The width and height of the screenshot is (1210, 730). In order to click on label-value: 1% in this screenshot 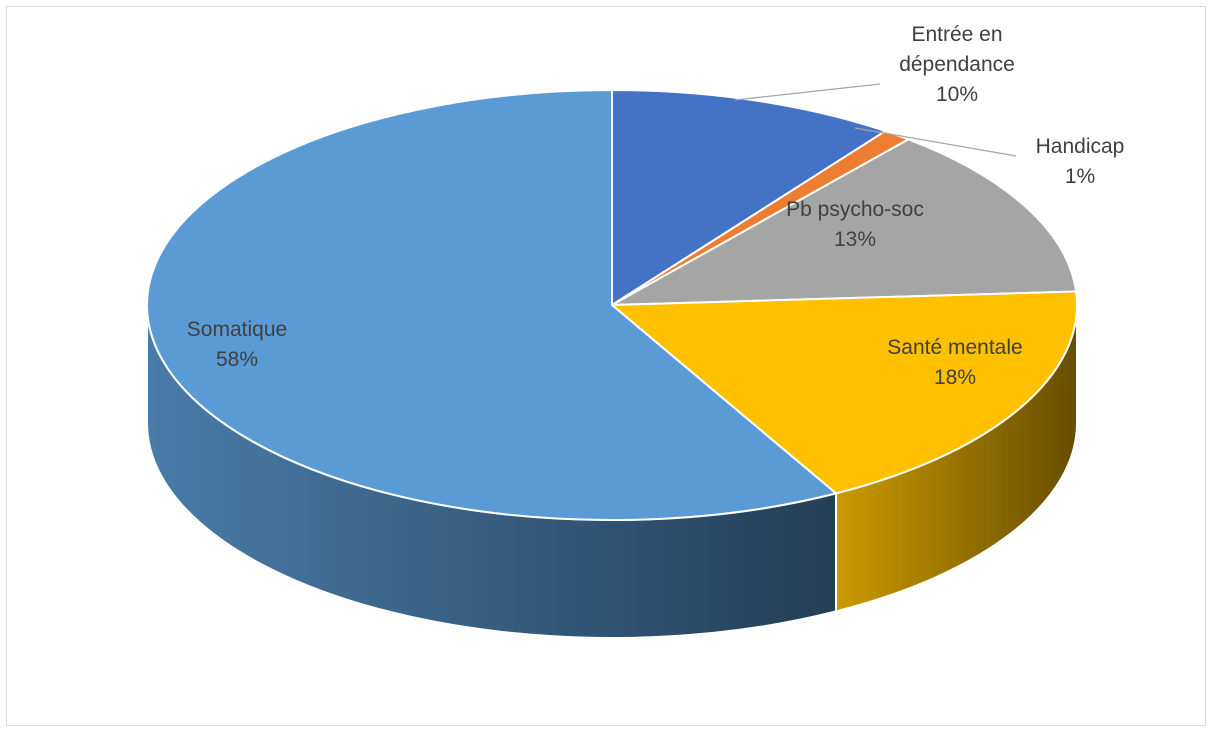, I will do `click(1080, 176)`.